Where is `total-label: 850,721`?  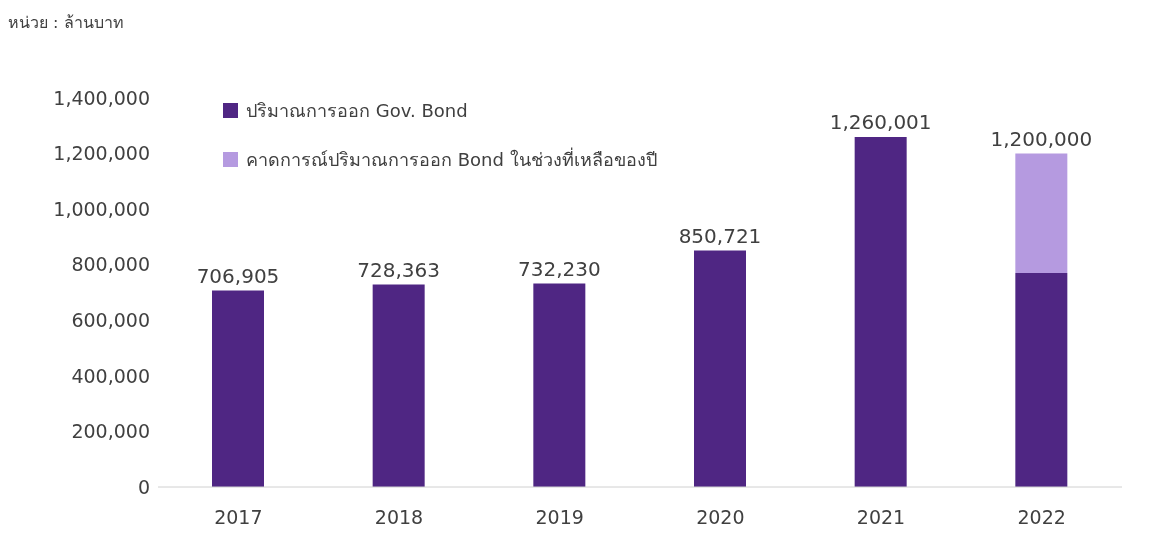
total-label: 850,721 is located at coordinates (720, 235).